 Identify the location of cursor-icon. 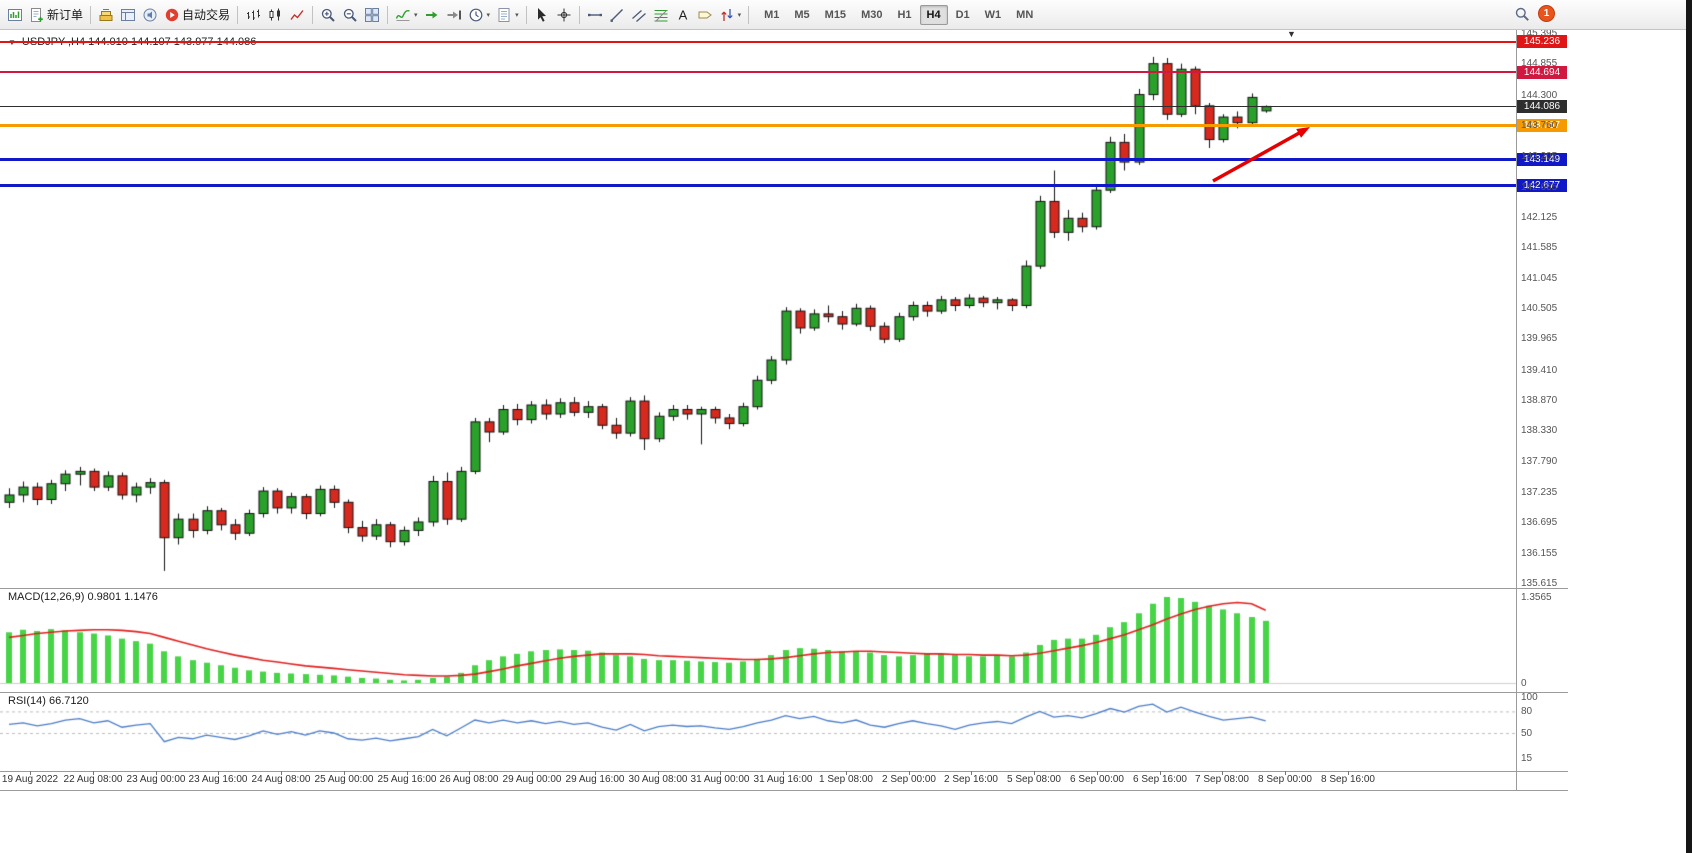
(542, 15).